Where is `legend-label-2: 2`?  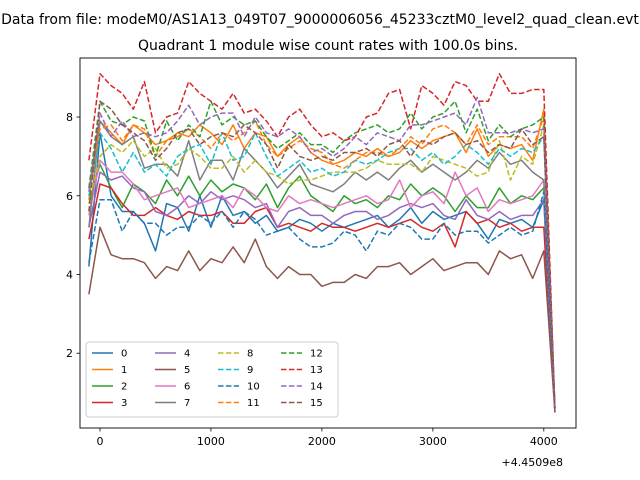
legend-label-2: 2 is located at coordinates (124, 387).